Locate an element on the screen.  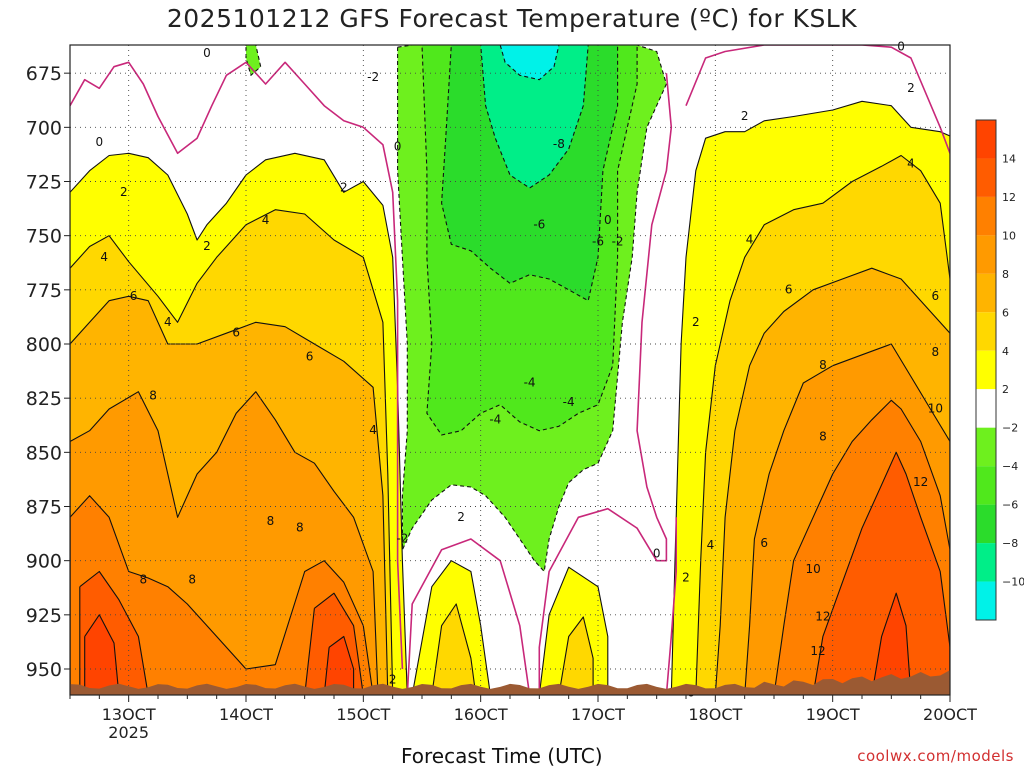
terrain-ground is located at coordinates (510, 682).